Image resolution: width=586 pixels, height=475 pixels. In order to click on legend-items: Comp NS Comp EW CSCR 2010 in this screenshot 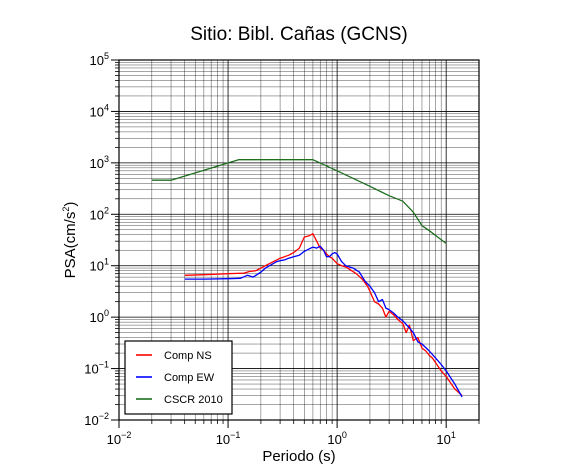, I will do `click(179, 378)`.